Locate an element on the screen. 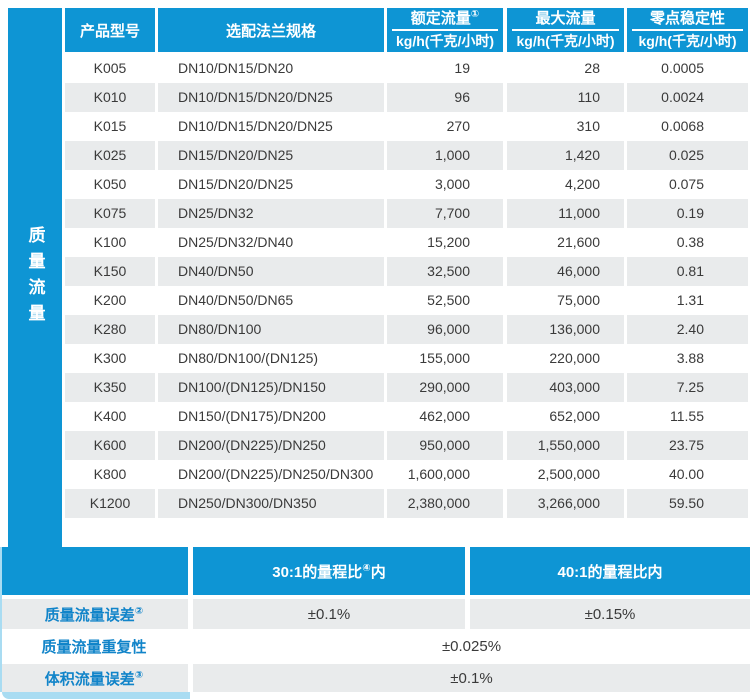 The image size is (750, 699). cell-rated-flow: 155,000 is located at coordinates (445, 358).